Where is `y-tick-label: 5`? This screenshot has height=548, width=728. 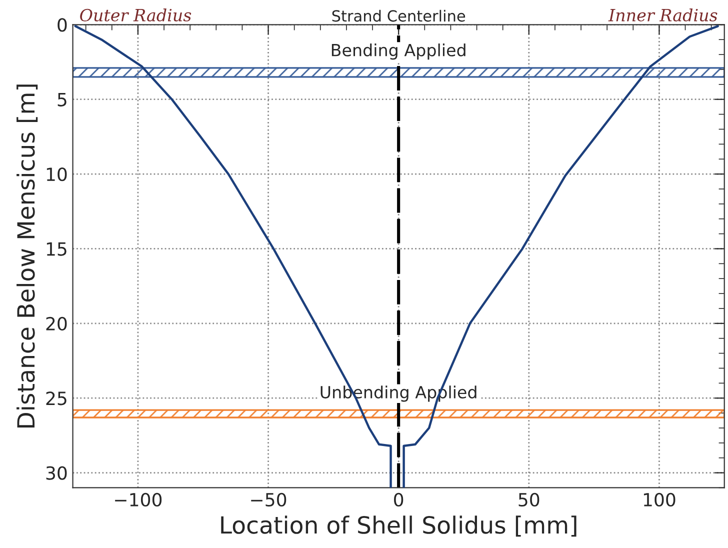
y-tick-label: 5 is located at coordinates (62, 99).